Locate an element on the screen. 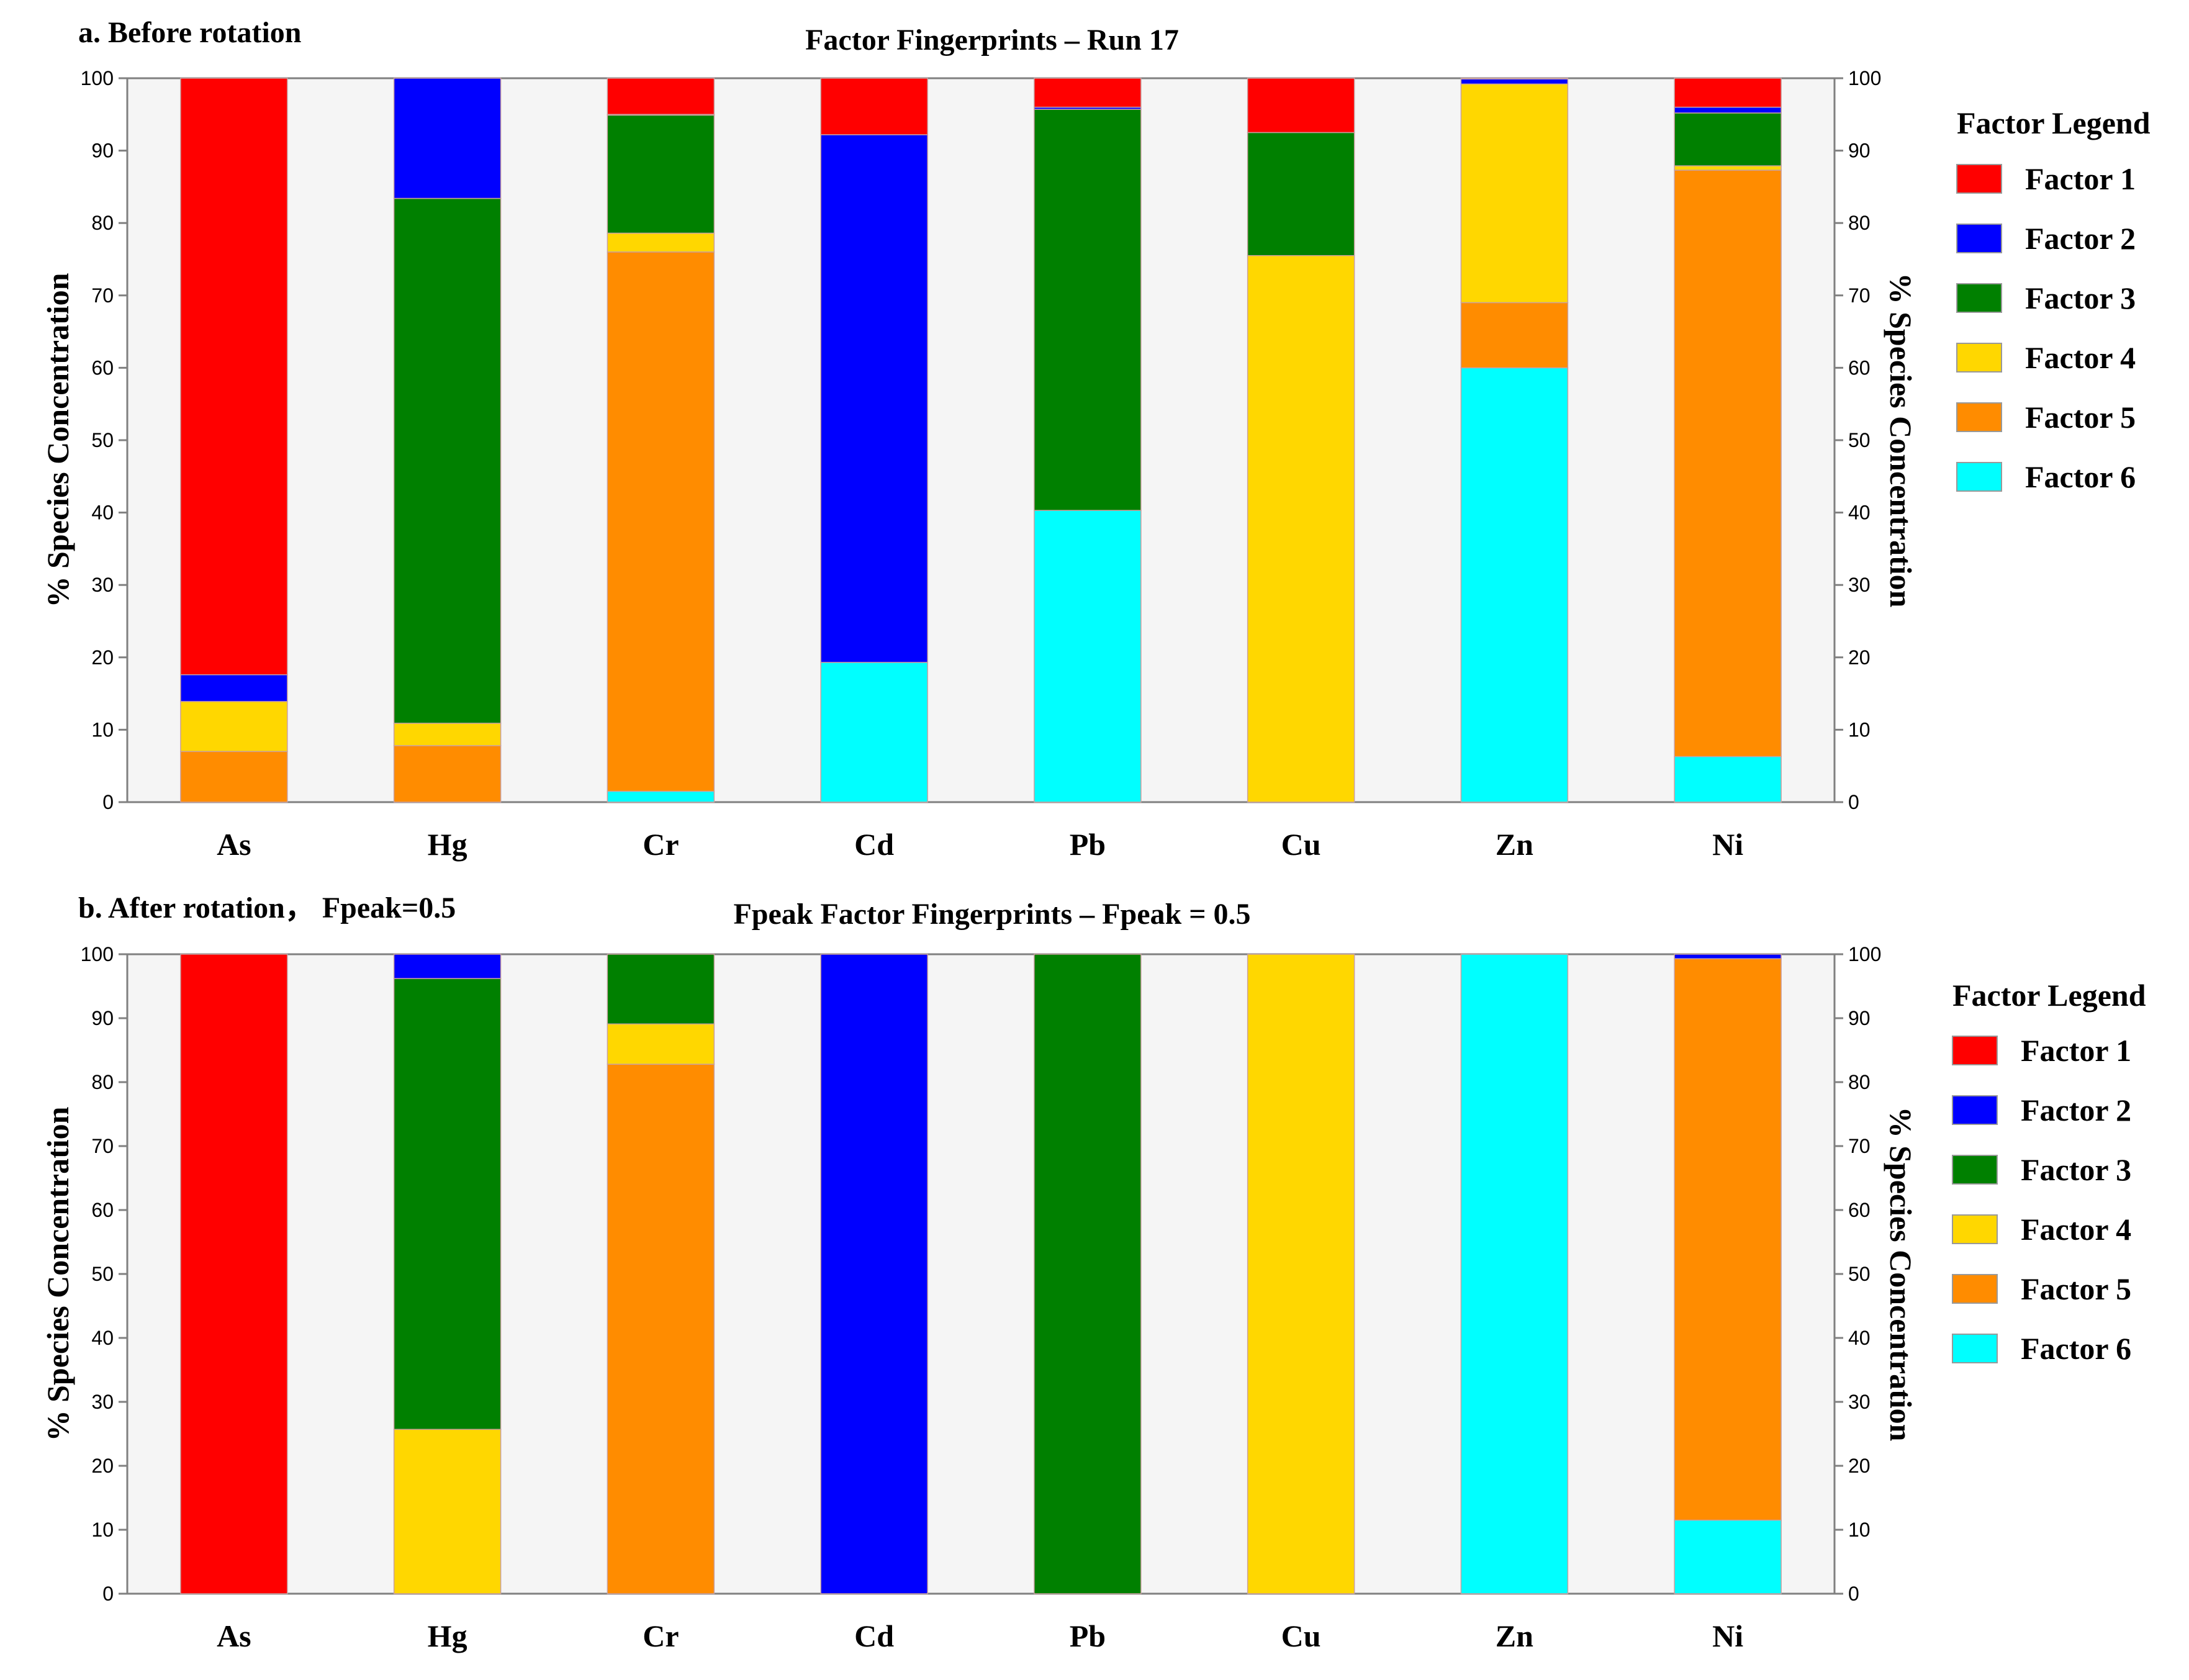  p0-legend-title: Factor Legend is located at coordinates (2054, 123).